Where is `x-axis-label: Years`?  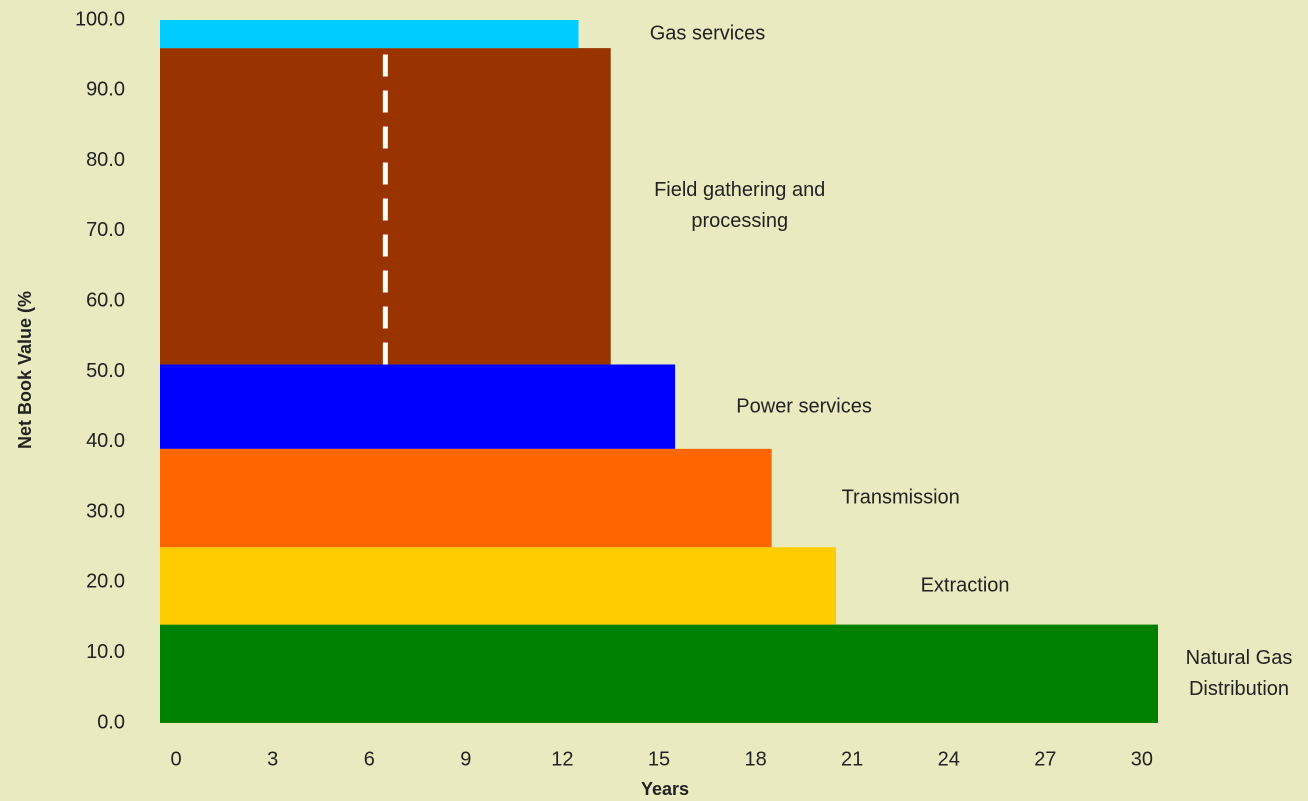 x-axis-label: Years is located at coordinates (665, 789).